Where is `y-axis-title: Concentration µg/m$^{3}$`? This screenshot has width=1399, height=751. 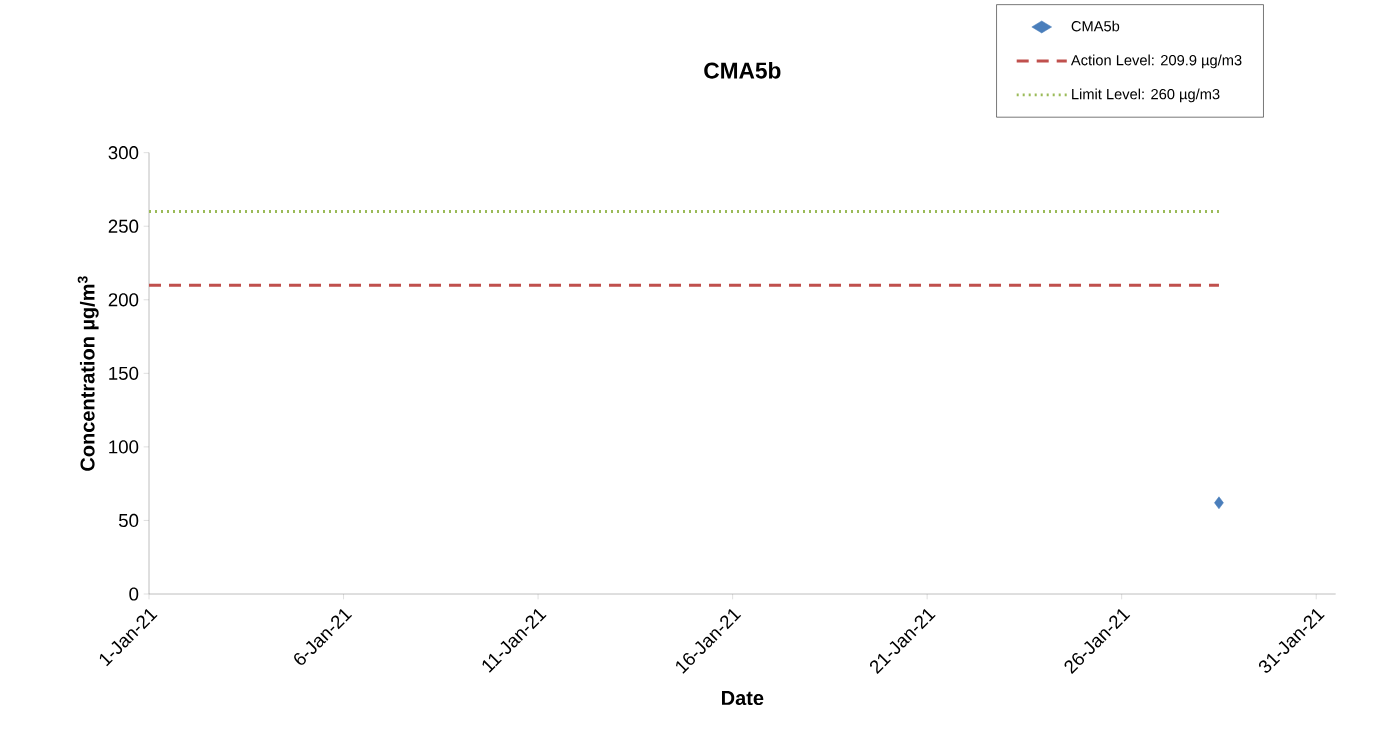
y-axis-title: Concentration µg/m$^{3}$ is located at coordinates (88, 373).